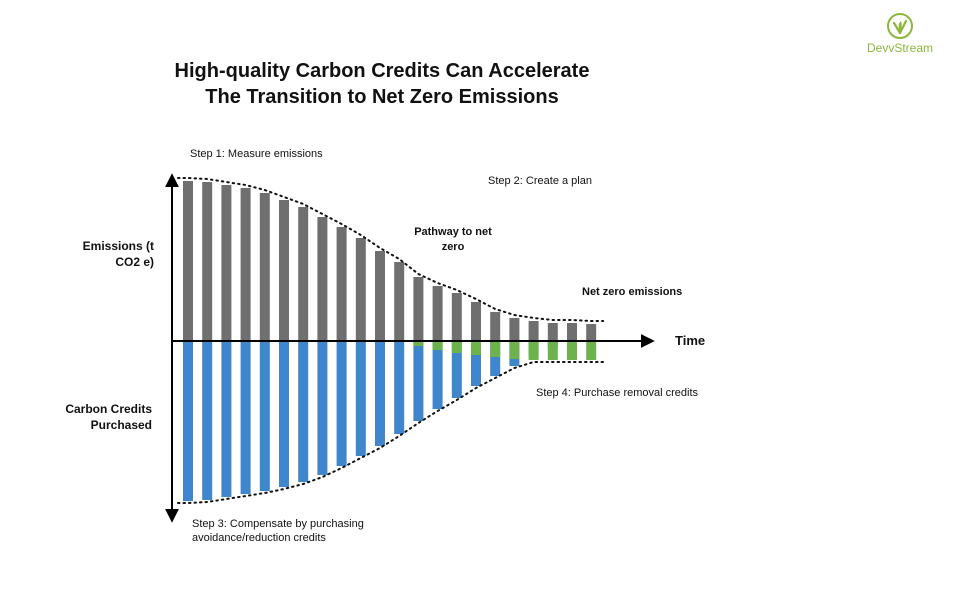  Describe the element at coordinates (118, 246) in the screenshot. I see `y-label-emissions-line1: Emissions (t` at that location.